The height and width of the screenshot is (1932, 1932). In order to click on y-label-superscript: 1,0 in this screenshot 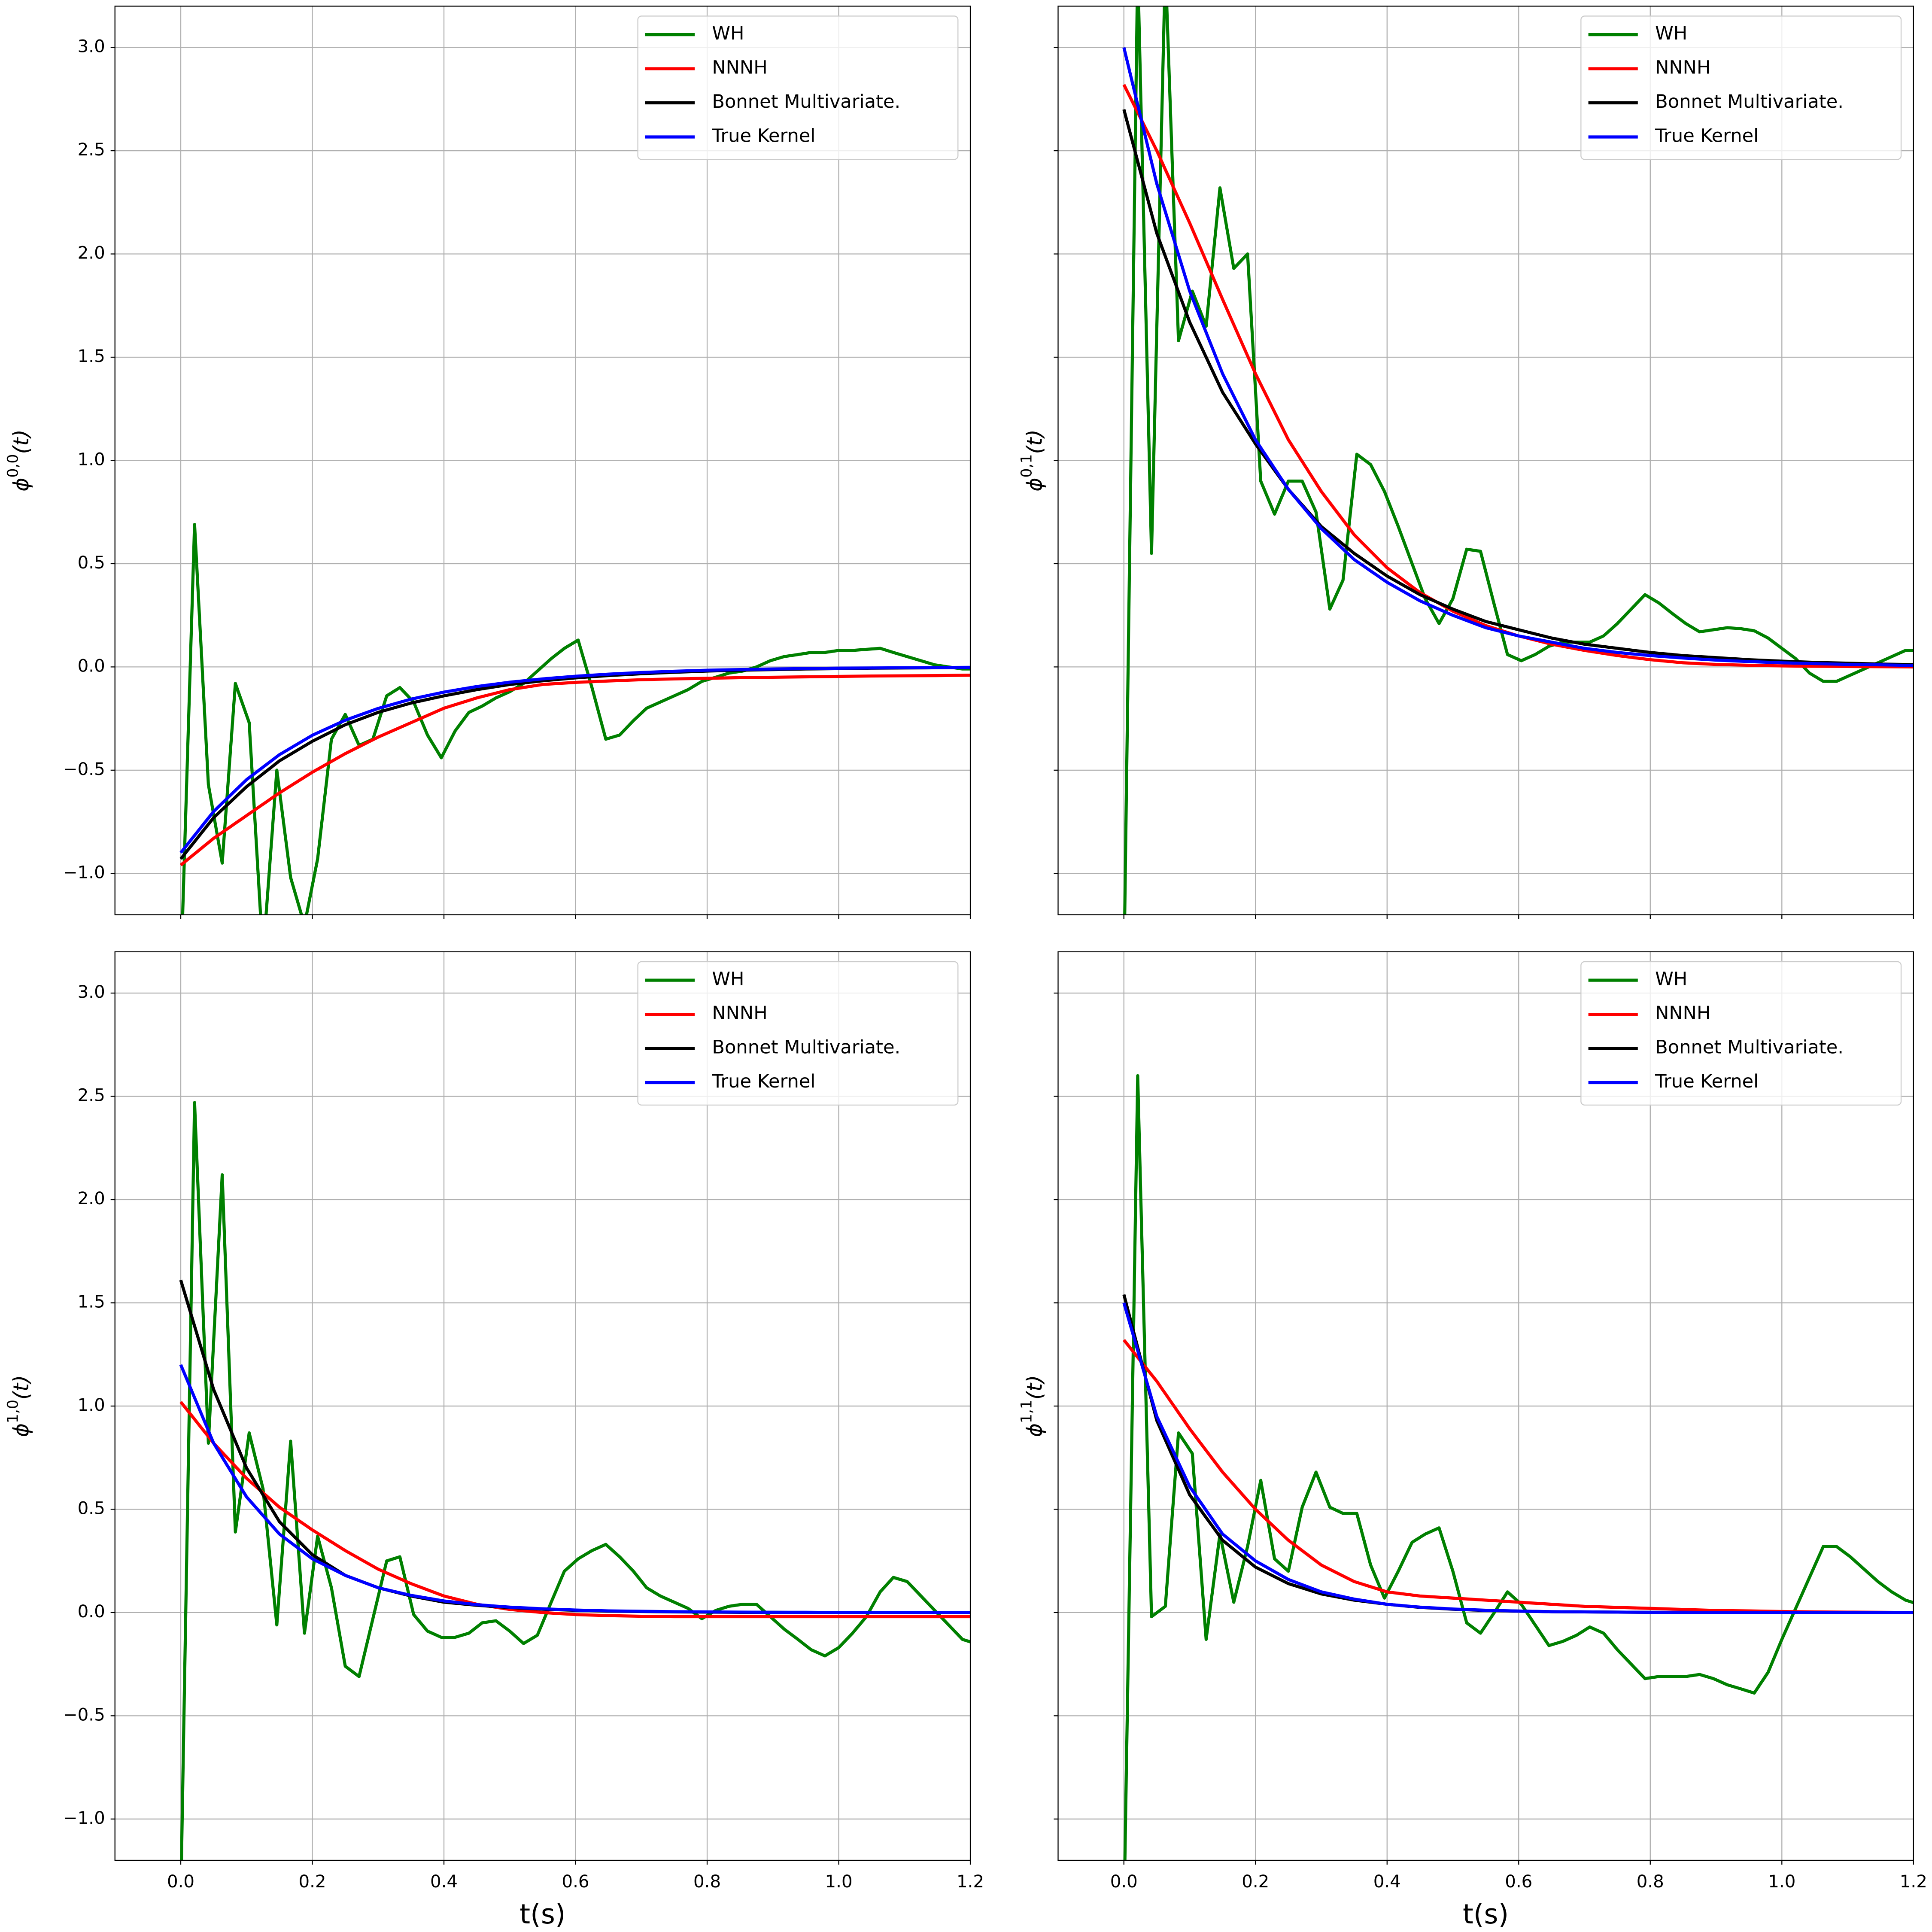, I will do `click(13, 1411)`.